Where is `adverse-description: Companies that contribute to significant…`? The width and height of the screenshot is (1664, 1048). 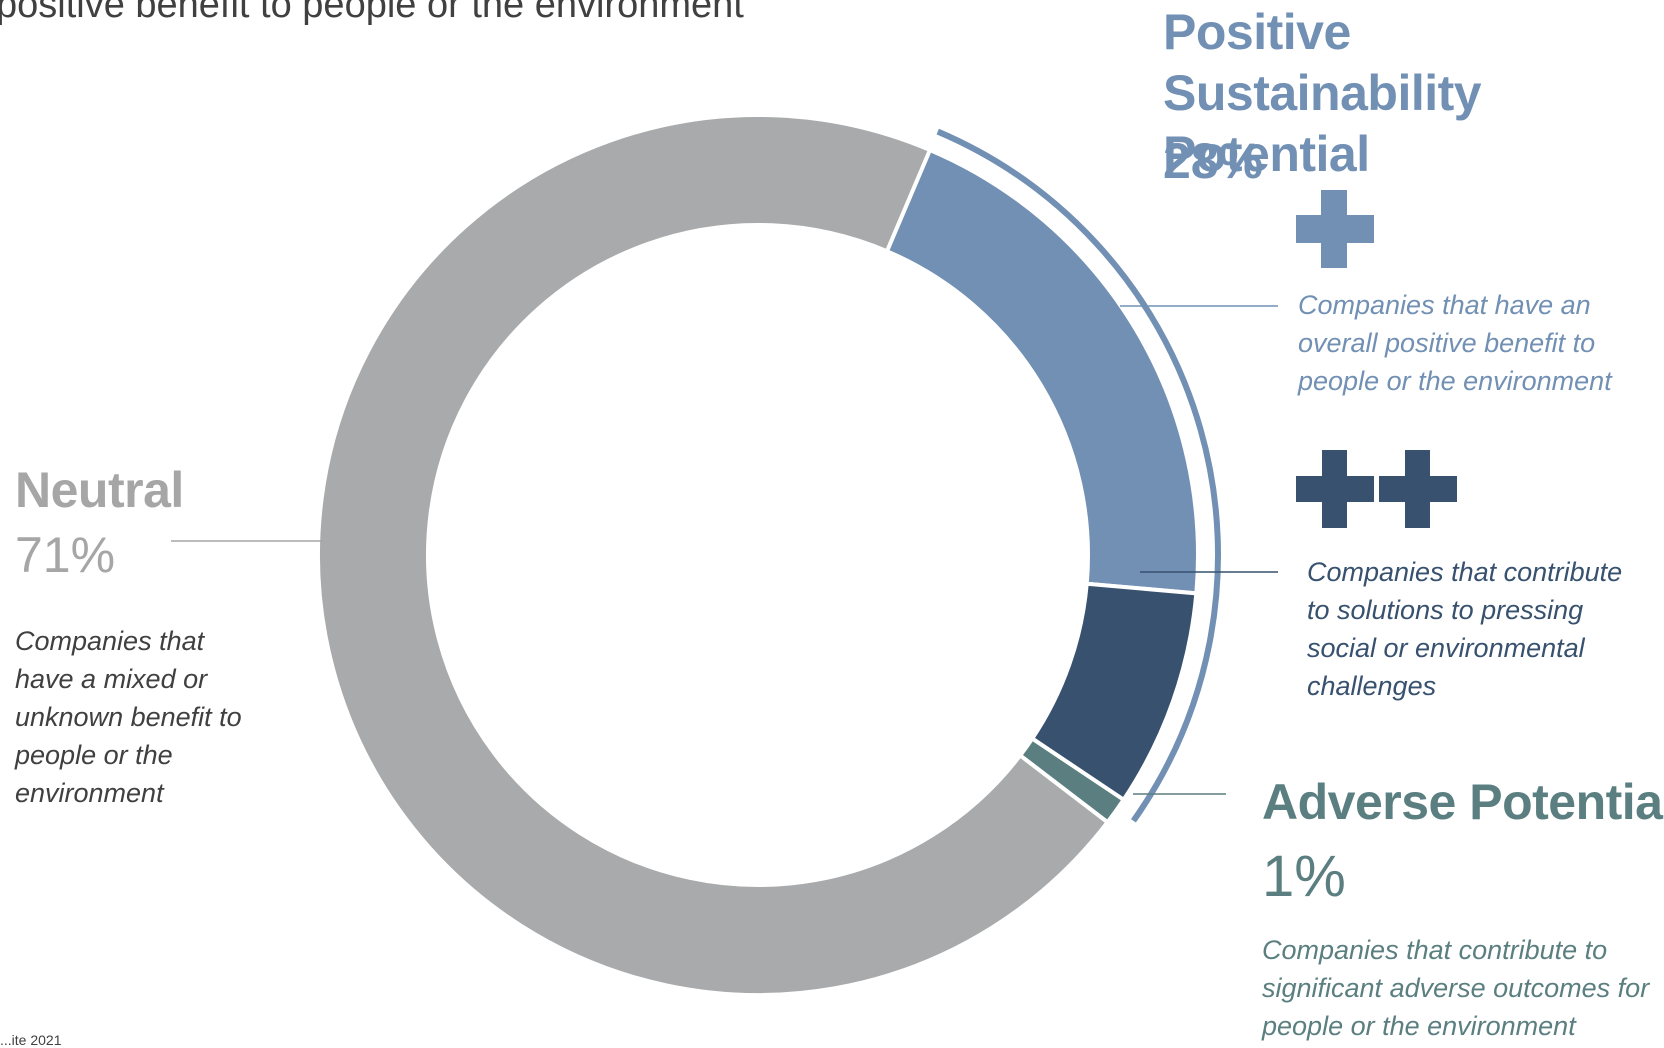 adverse-description: Companies that contribute to significant… is located at coordinates (1456, 988).